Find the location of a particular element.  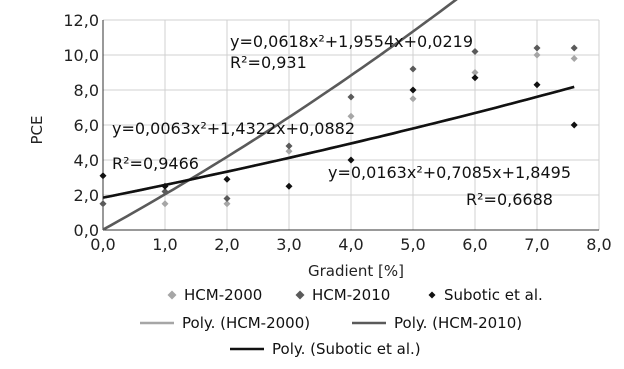

equation-hcm-2000: y=0,0063x²+1,4322x+0,0882 is located at coordinates (233, 128).